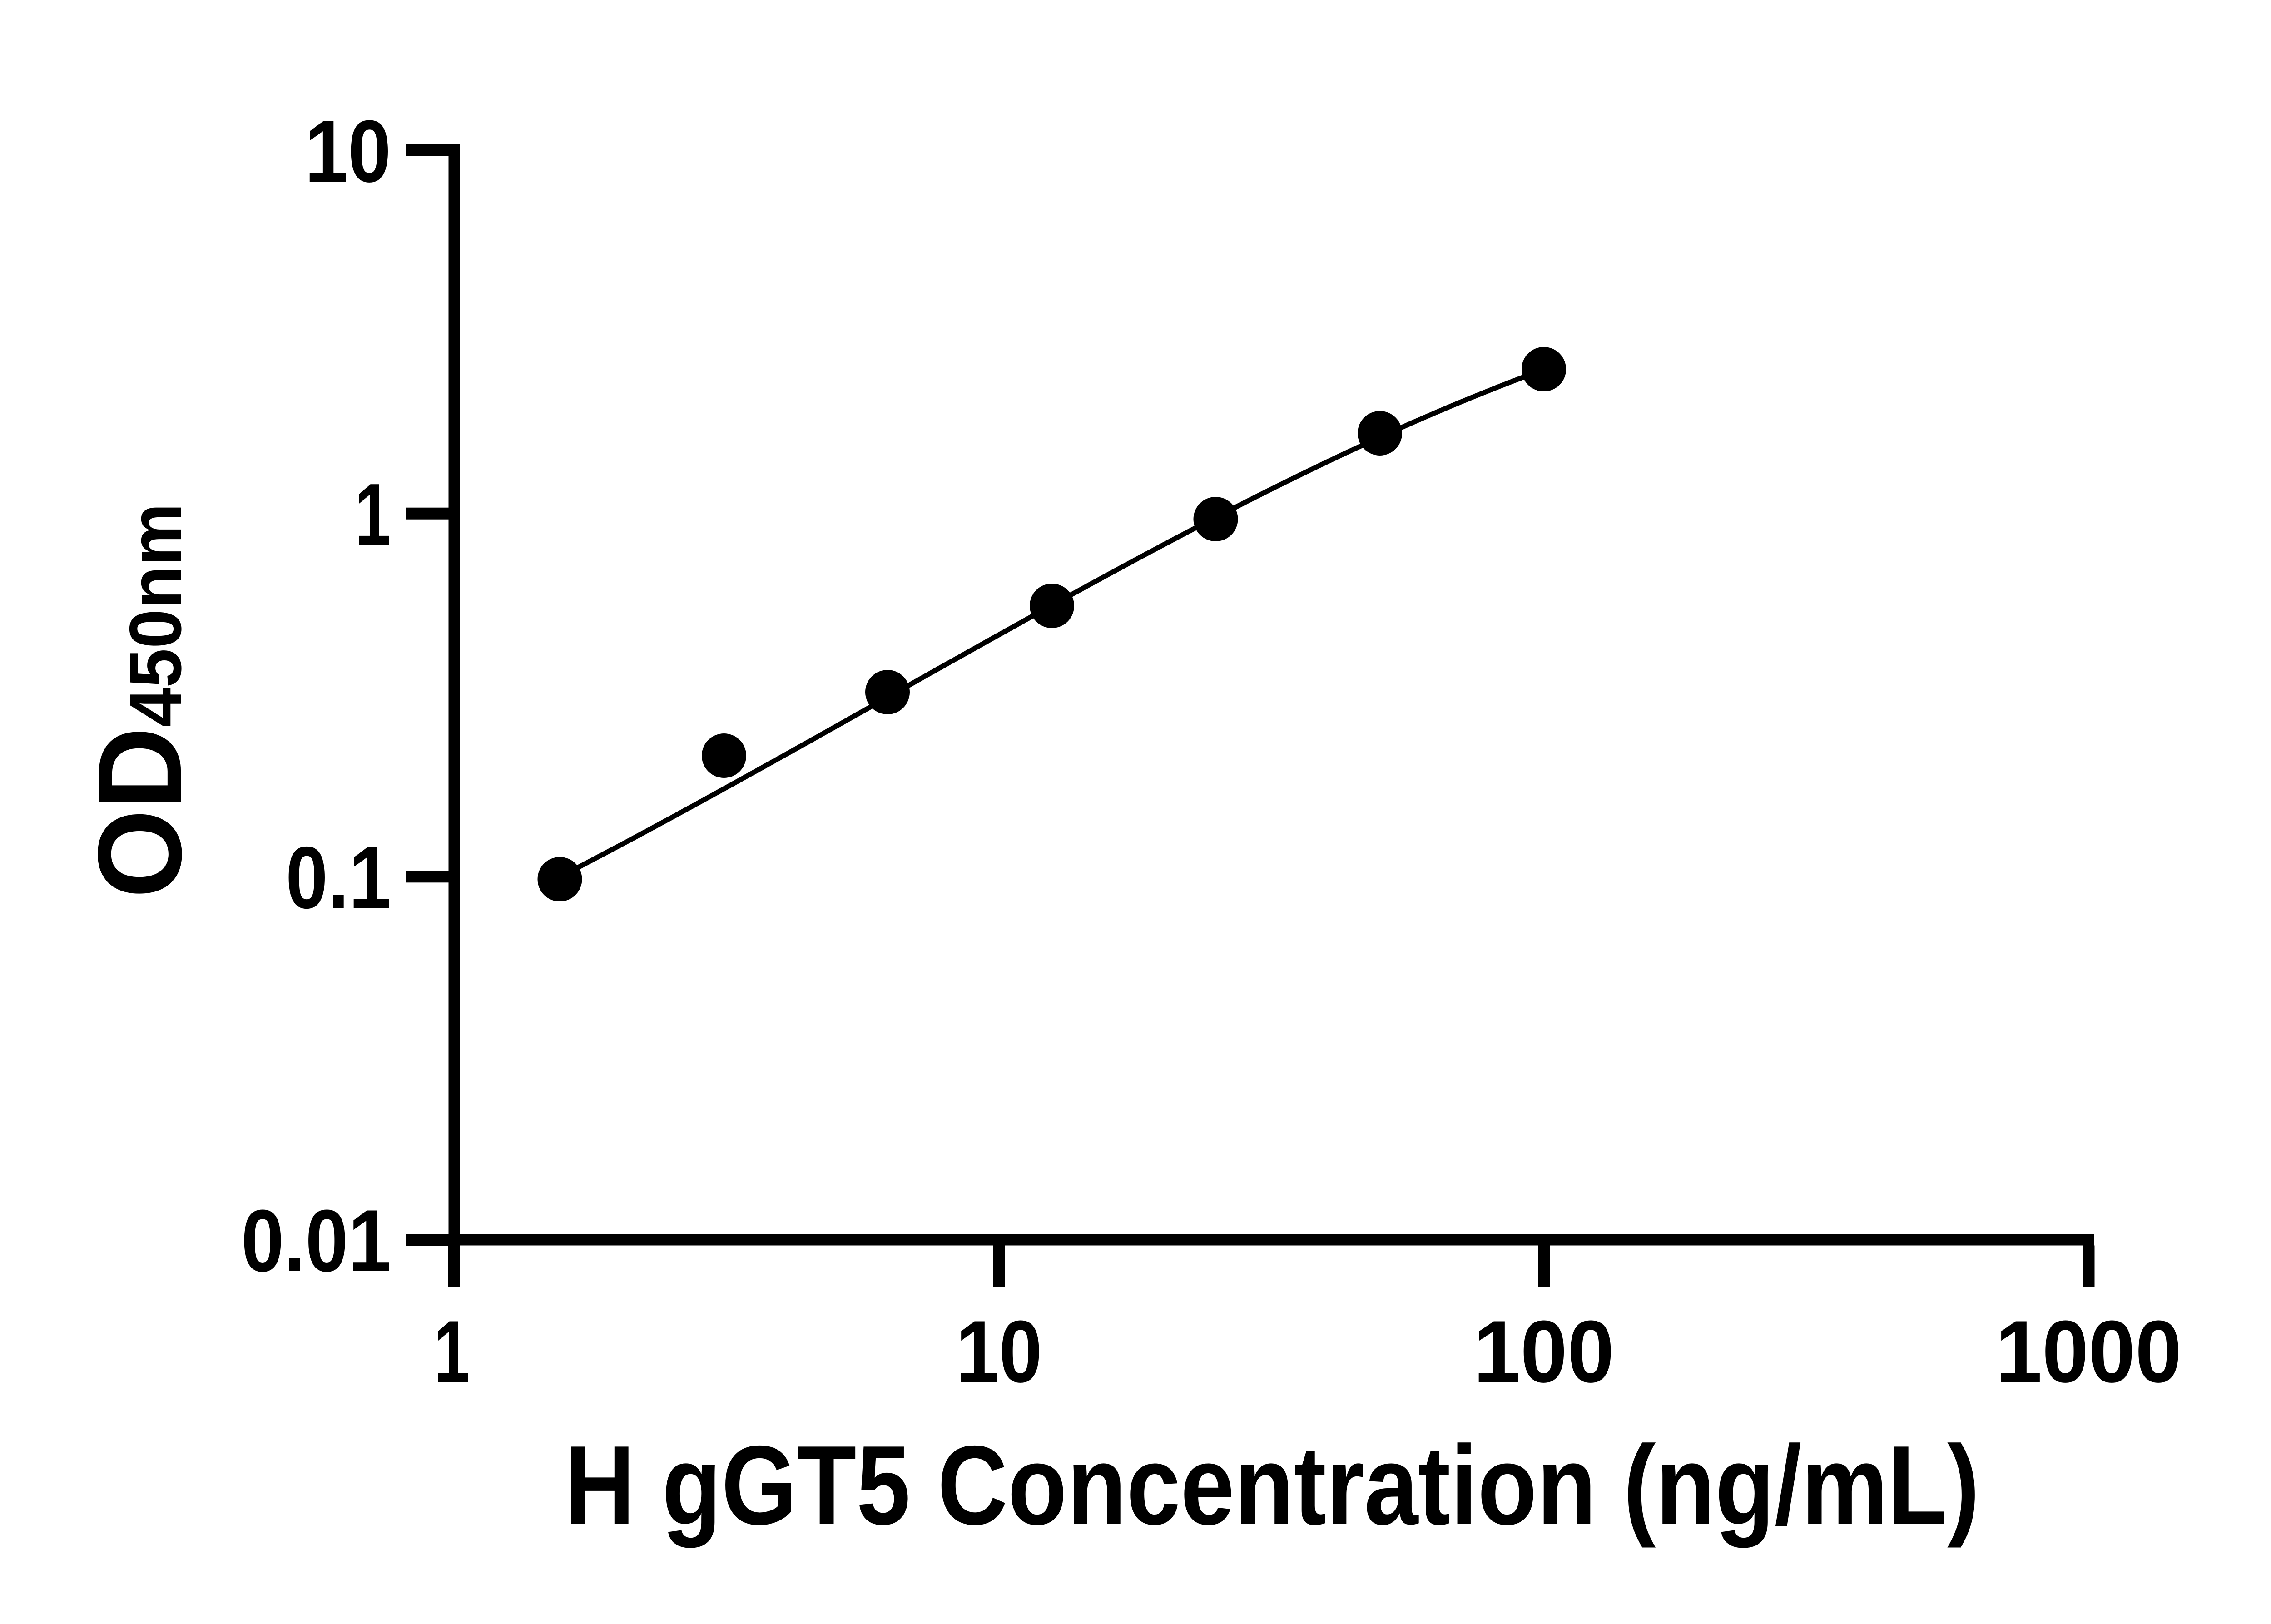  What do you see at coordinates (316, 1241) in the screenshot?
I see `svg-text: 0.01` at bounding box center [316, 1241].